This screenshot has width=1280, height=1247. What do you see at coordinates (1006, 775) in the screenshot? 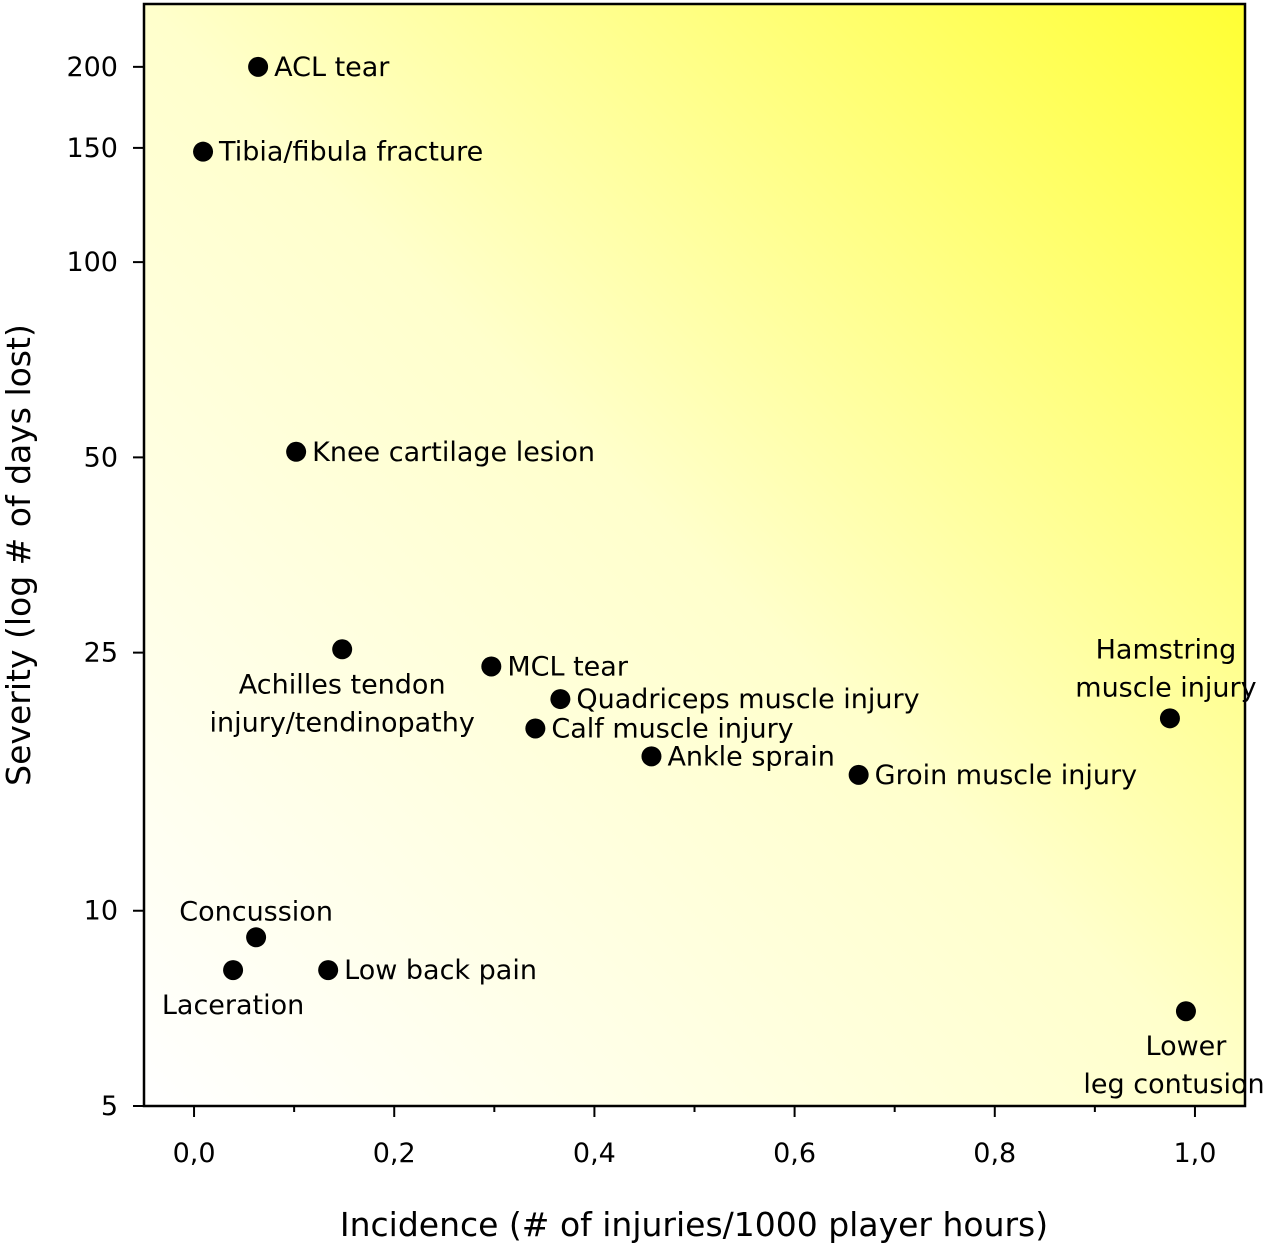
I see `data-label: Groin muscle injury` at bounding box center [1006, 775].